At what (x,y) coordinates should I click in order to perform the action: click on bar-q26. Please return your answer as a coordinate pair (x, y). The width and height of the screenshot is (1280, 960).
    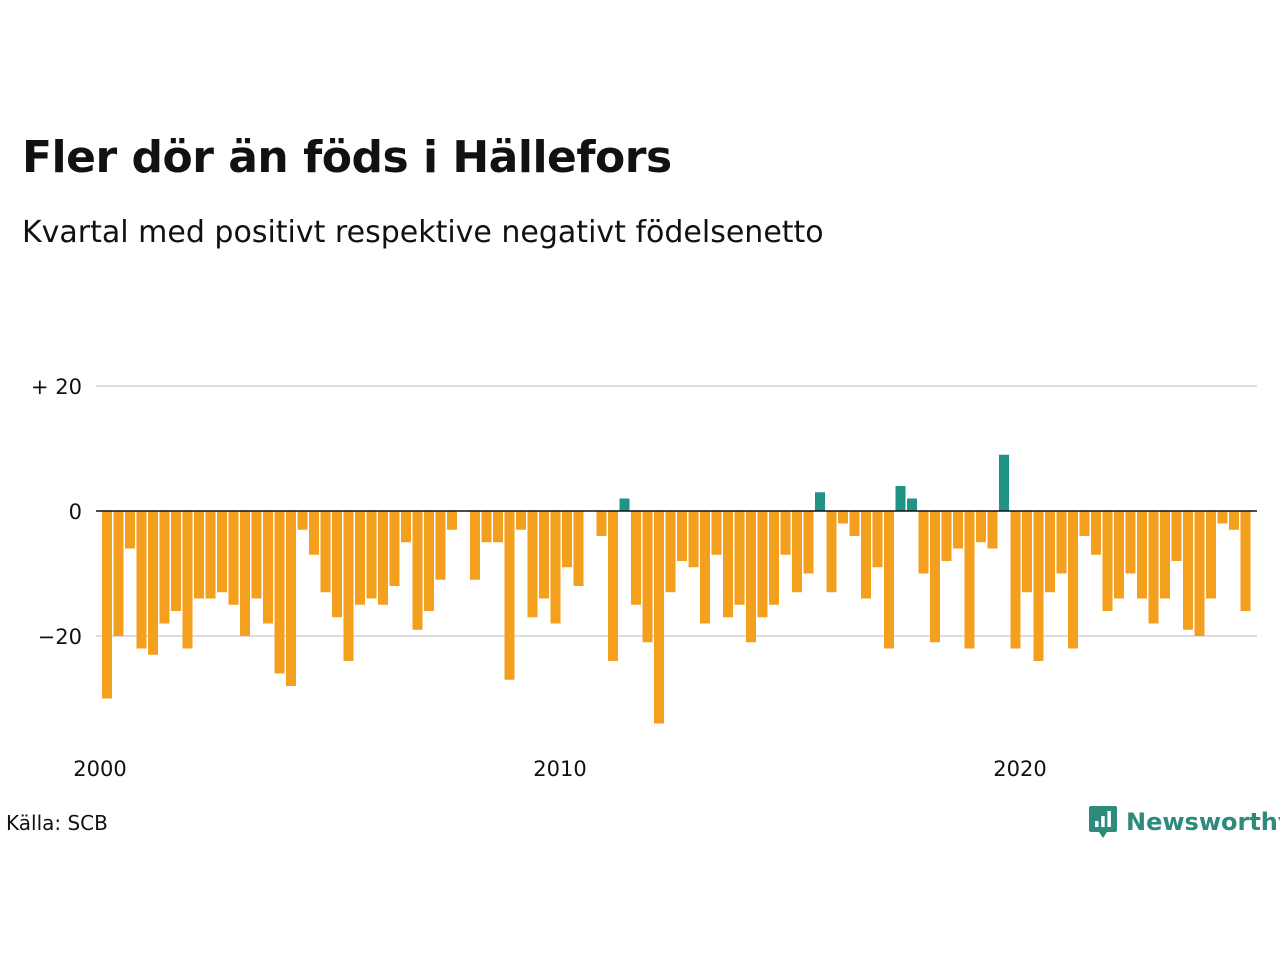
    Looking at the image, I should click on (394, 548).